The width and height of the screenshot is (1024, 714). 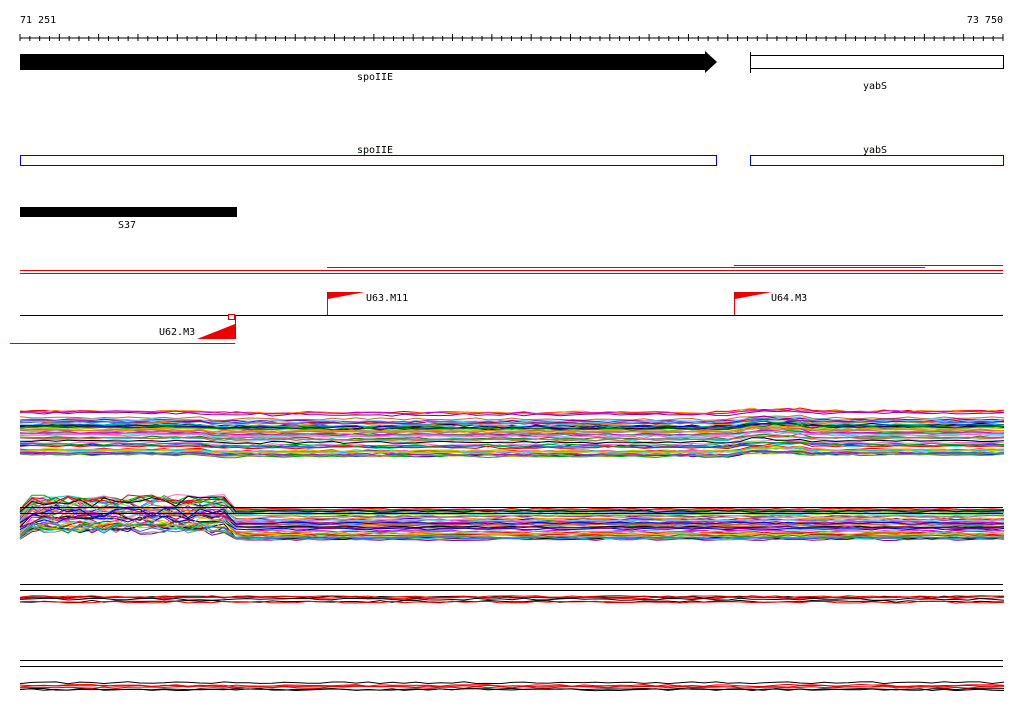 What do you see at coordinates (128, 212) in the screenshot?
I see `feature-bar` at bounding box center [128, 212].